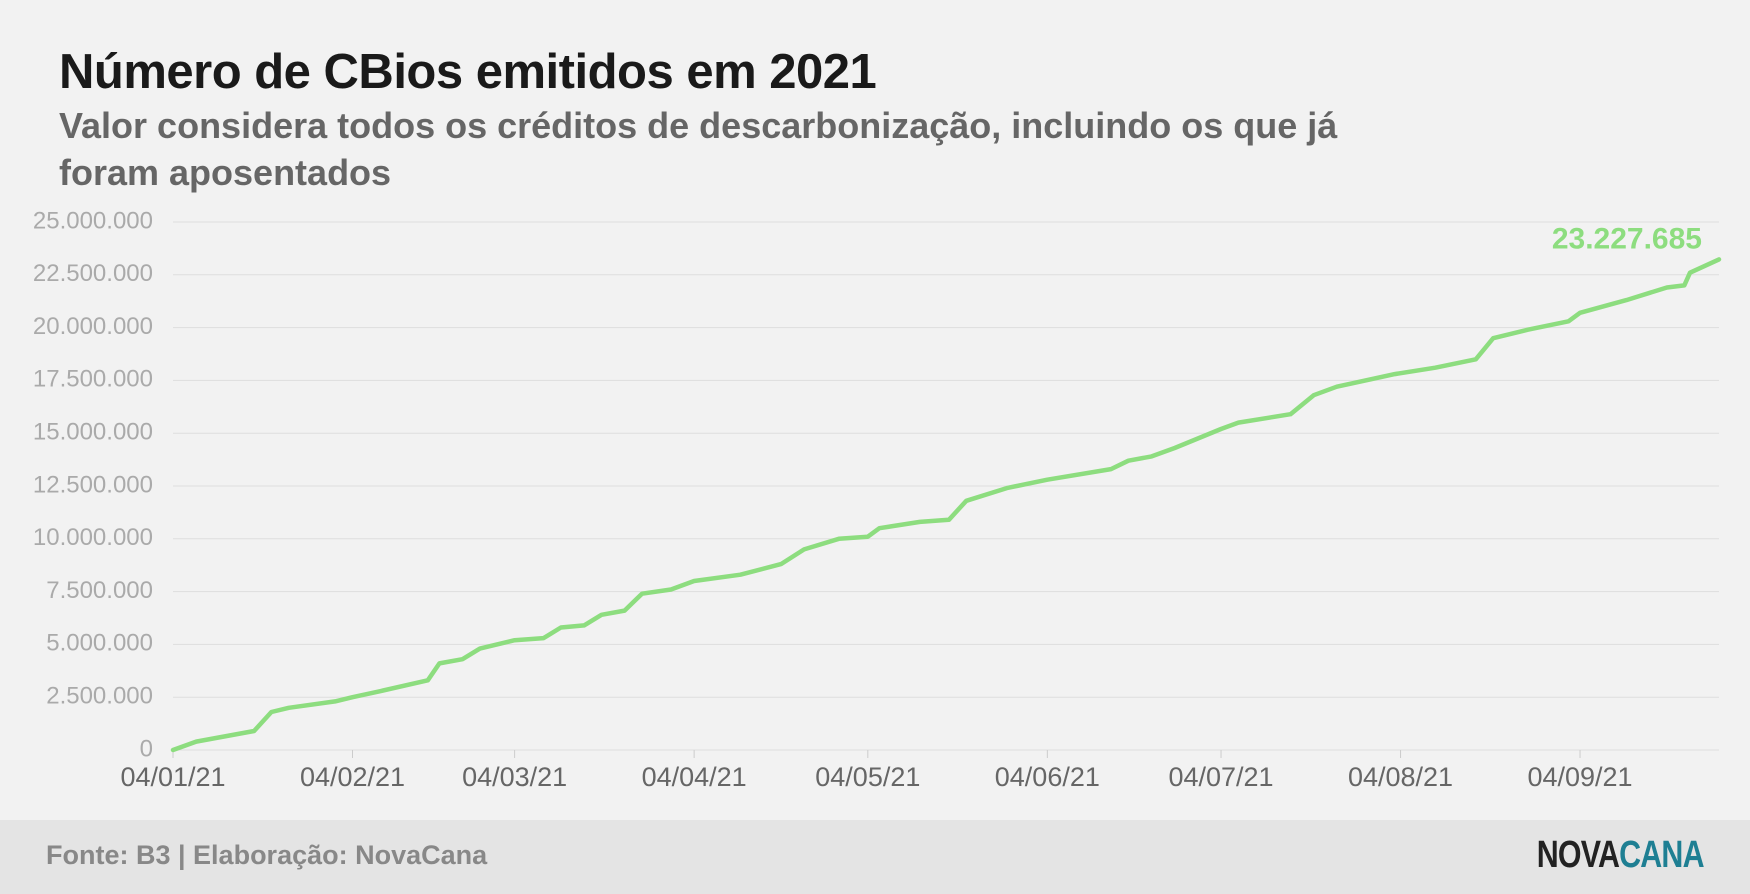  I want to click on y-tick-label: 5.000.000, so click(99, 643).